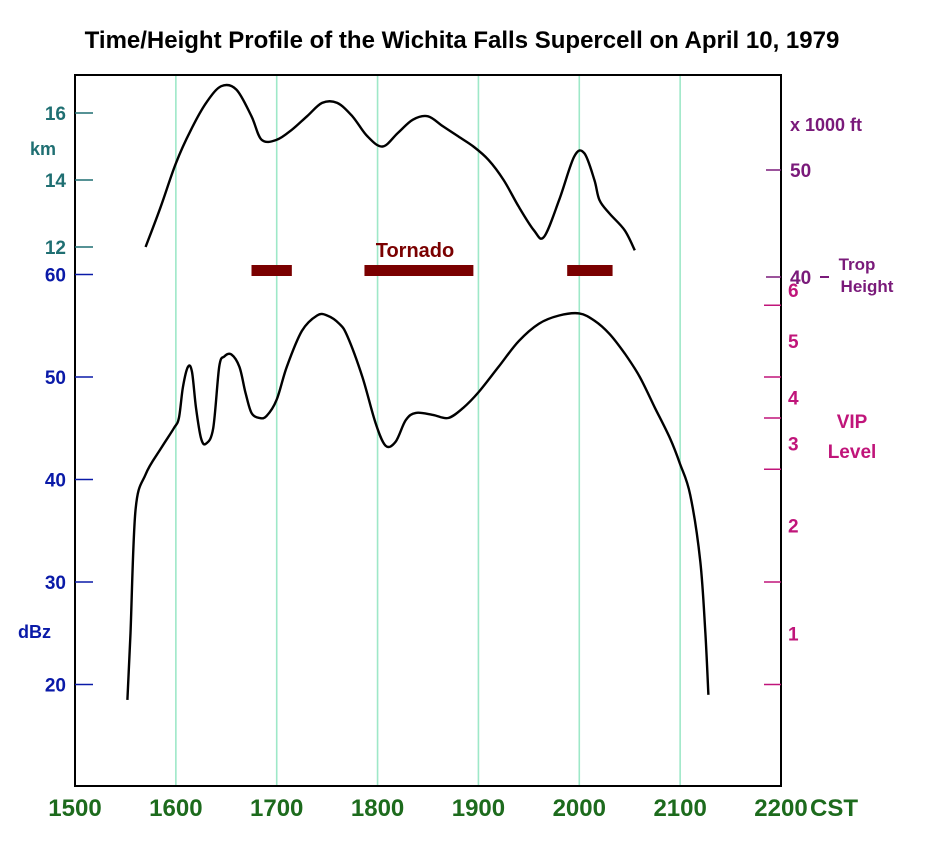 Image resolution: width=925 pixels, height=850 pixels. Describe the element at coordinates (55, 481) in the screenshot. I see `dbz-tick-label-40: 40` at that location.